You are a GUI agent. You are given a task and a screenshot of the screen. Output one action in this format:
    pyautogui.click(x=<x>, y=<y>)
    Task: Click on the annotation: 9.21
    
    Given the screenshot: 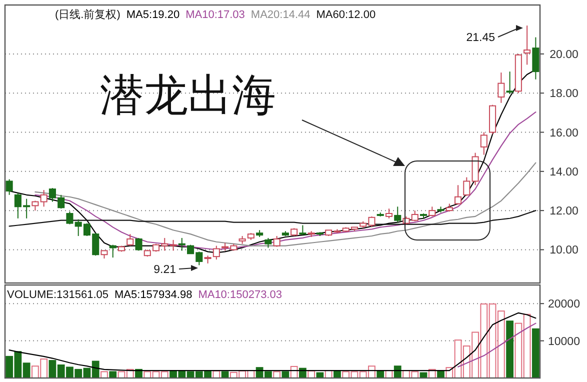 What is the action you would take?
    pyautogui.click(x=165, y=270)
    